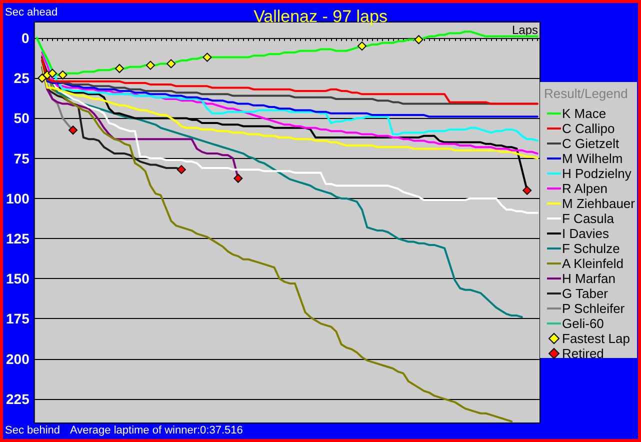 Image resolution: width=641 pixels, height=442 pixels. Describe the element at coordinates (585, 293) in the screenshot. I see `legend-label: G Taber` at that location.